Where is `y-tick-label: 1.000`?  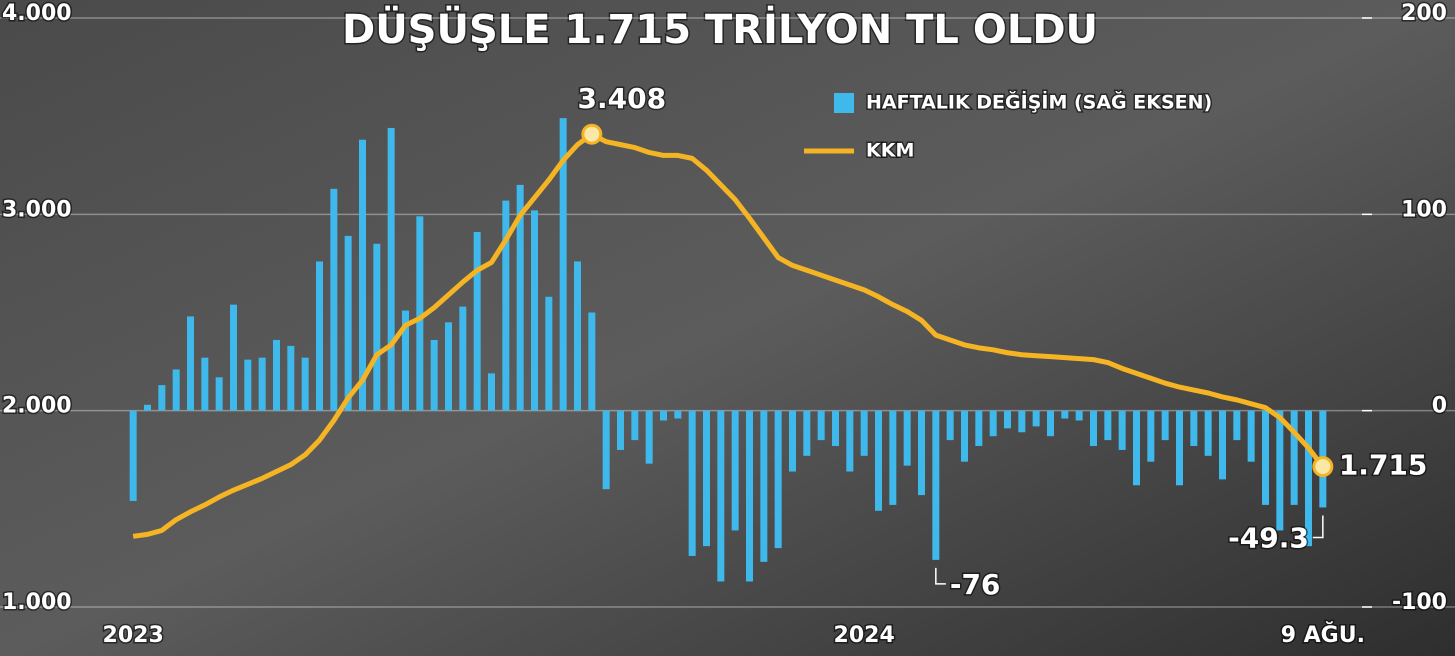 y-tick-label: 1.000 is located at coordinates (37, 602).